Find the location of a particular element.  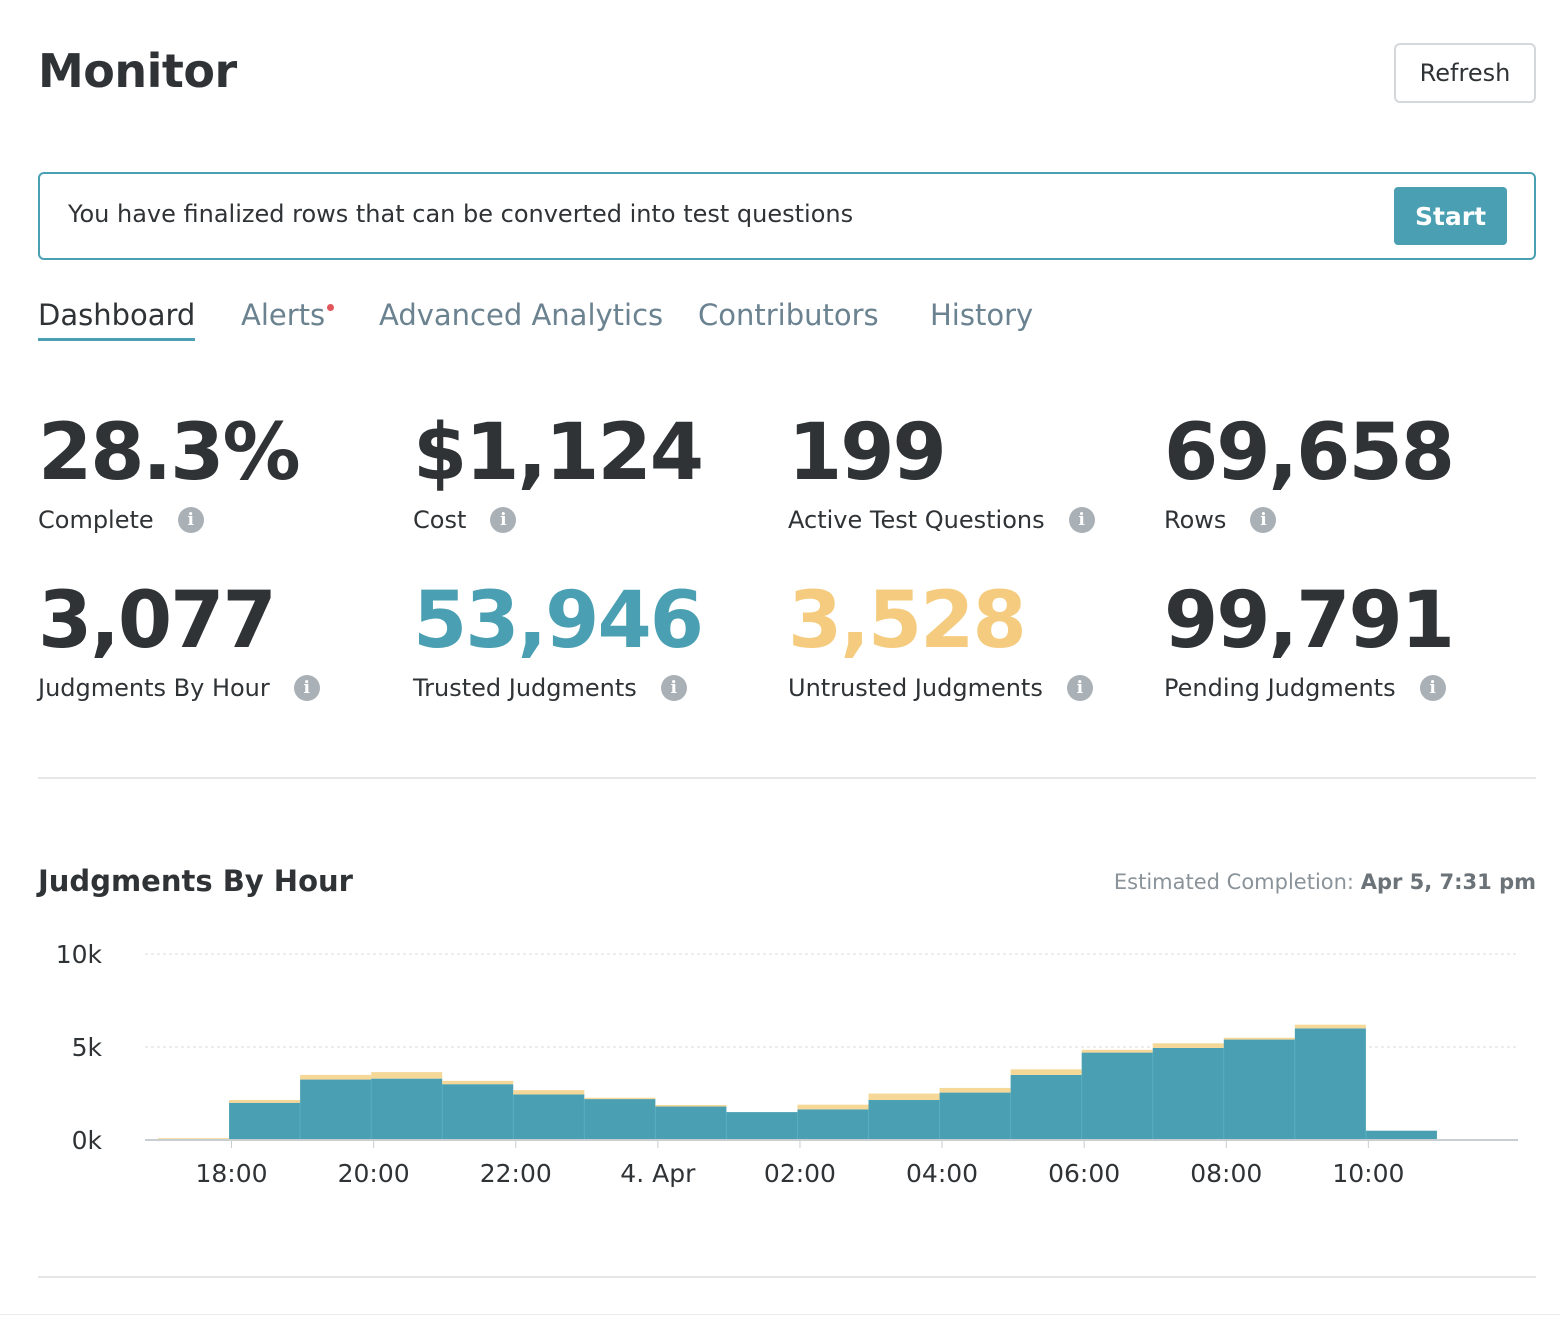

tab-advanced-analytics: Advanced Analytics is located at coordinates (521, 318).